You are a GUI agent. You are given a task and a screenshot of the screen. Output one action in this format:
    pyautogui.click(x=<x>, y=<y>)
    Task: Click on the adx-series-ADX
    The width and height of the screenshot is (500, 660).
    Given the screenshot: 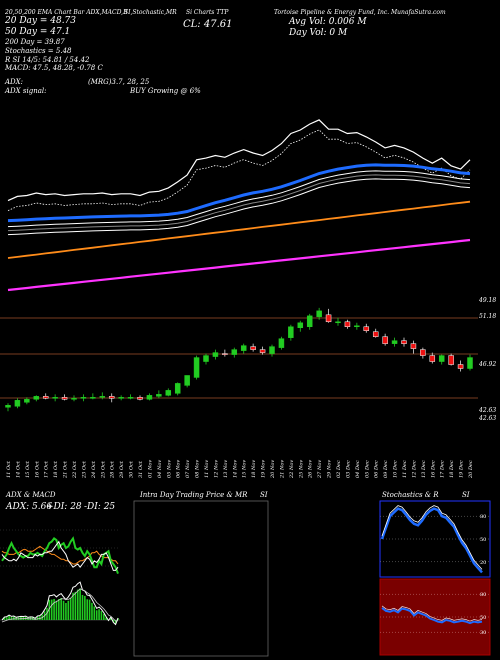 What is the action you would take?
    pyautogui.click(x=60, y=555)
    